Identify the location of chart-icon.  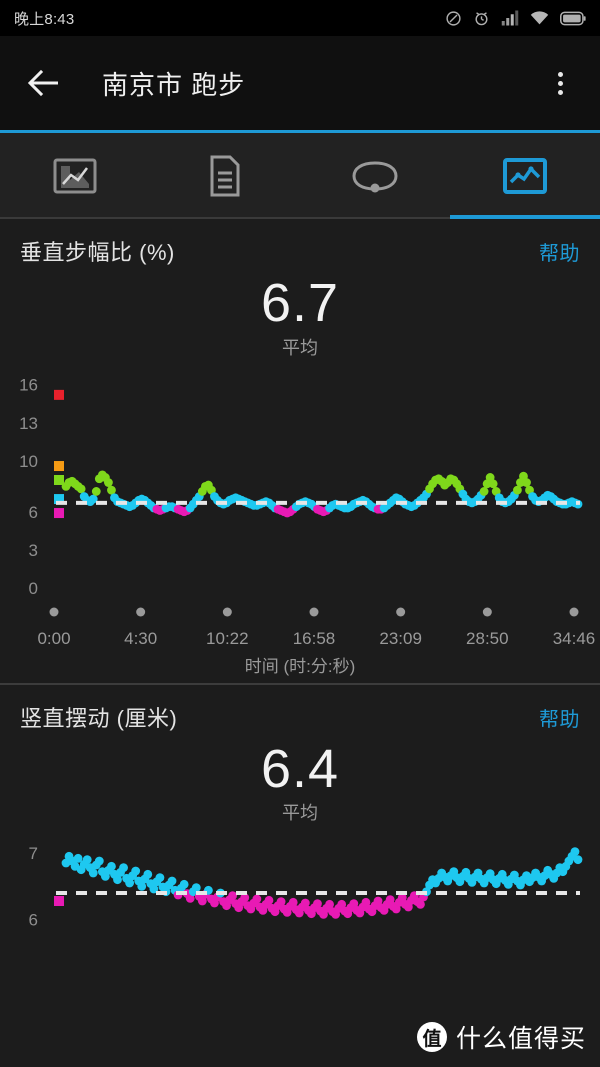
(525, 176).